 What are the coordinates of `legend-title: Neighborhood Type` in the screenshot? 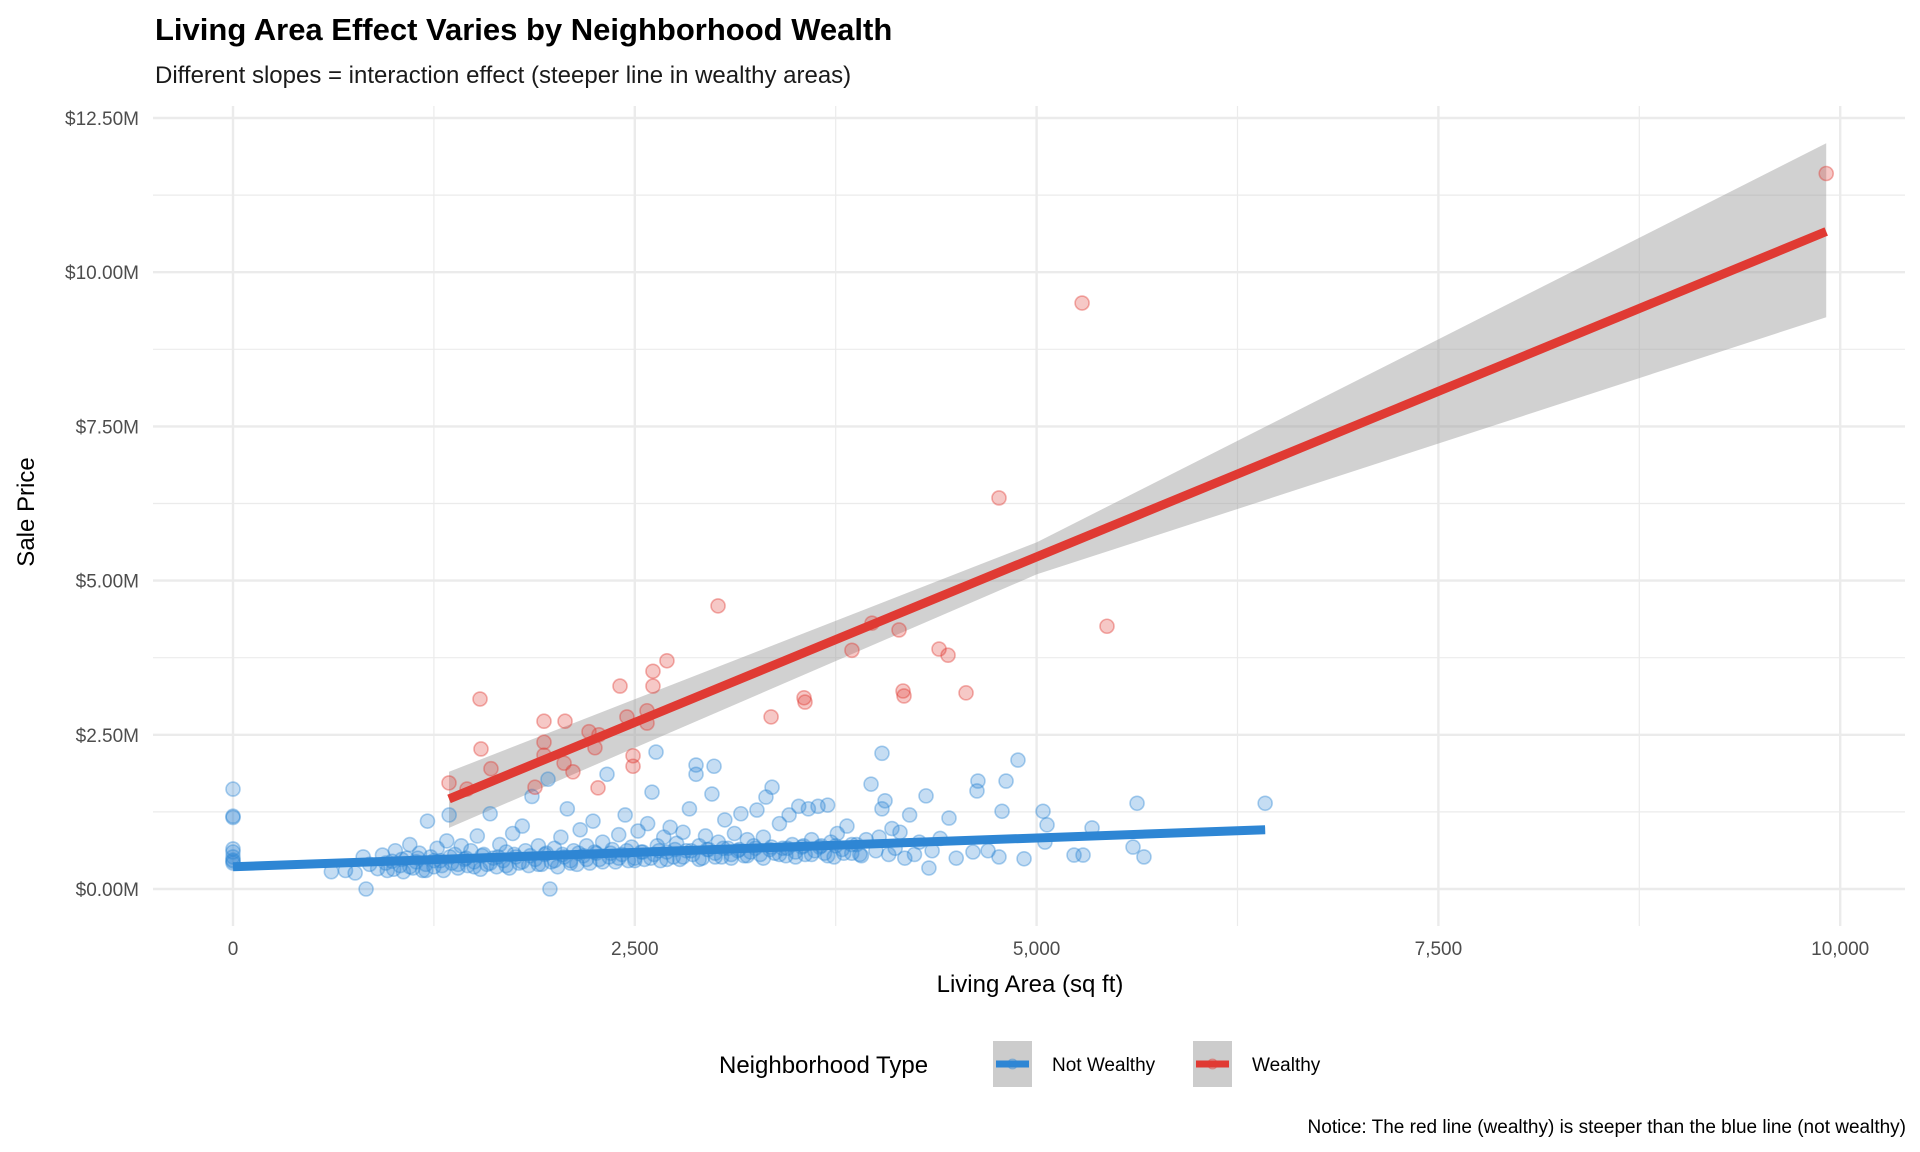 It's located at (823, 1065).